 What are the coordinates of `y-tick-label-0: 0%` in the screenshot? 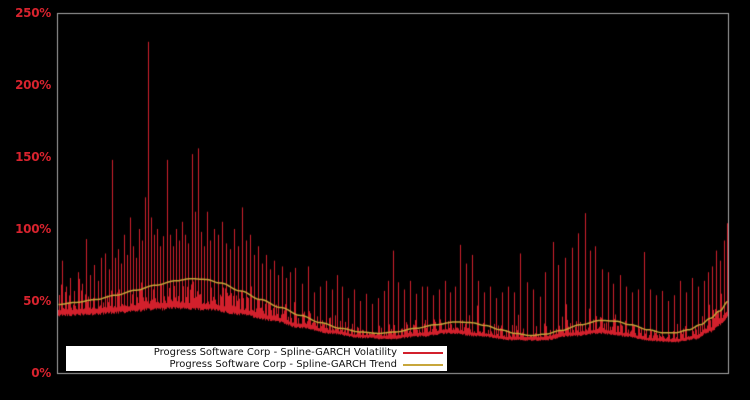 It's located at (41, 373).